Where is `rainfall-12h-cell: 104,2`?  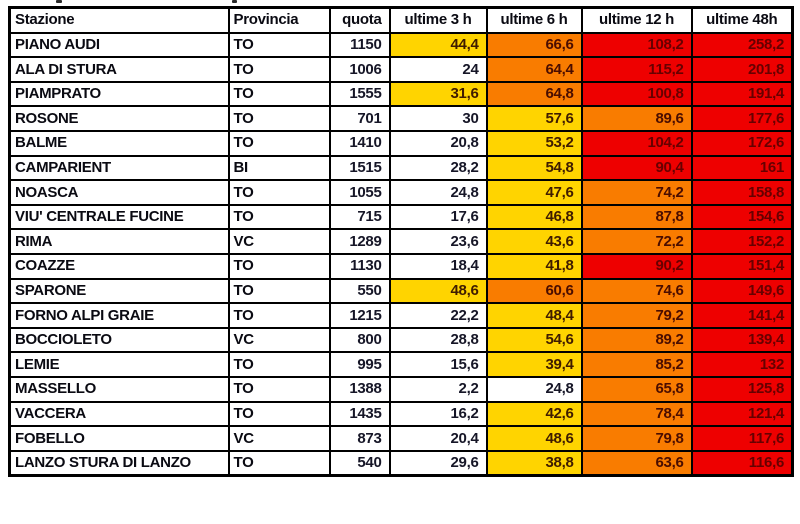 rainfall-12h-cell: 104,2 is located at coordinates (636, 143).